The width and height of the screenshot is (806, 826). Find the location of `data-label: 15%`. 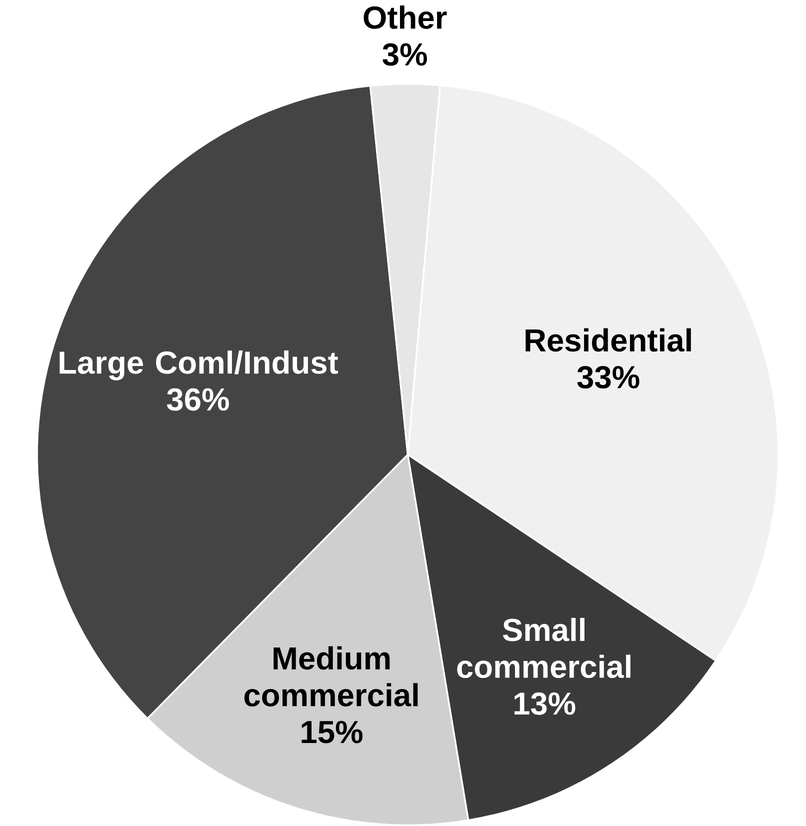

data-label: 15% is located at coordinates (332, 732).